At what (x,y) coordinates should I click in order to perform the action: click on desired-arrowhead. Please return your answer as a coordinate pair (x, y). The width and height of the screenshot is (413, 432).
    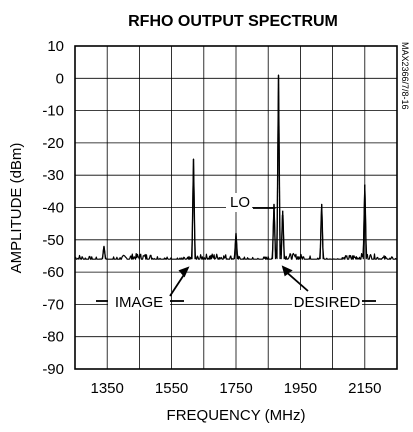
    Looking at the image, I should click on (287, 271).